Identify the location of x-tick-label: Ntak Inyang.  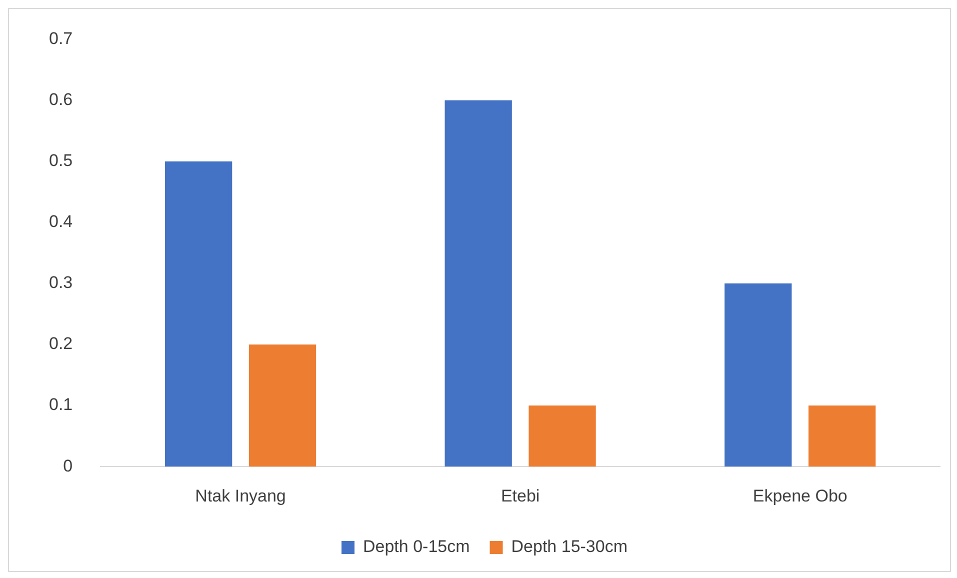
(240, 496).